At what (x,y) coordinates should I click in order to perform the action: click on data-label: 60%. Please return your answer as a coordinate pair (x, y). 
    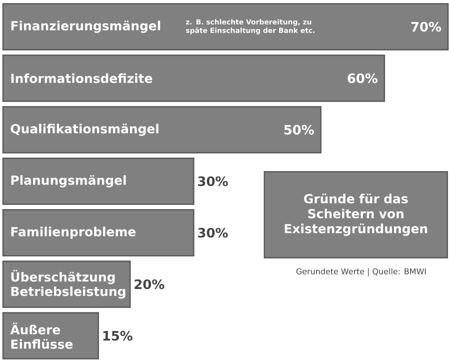
    Looking at the image, I should click on (363, 78).